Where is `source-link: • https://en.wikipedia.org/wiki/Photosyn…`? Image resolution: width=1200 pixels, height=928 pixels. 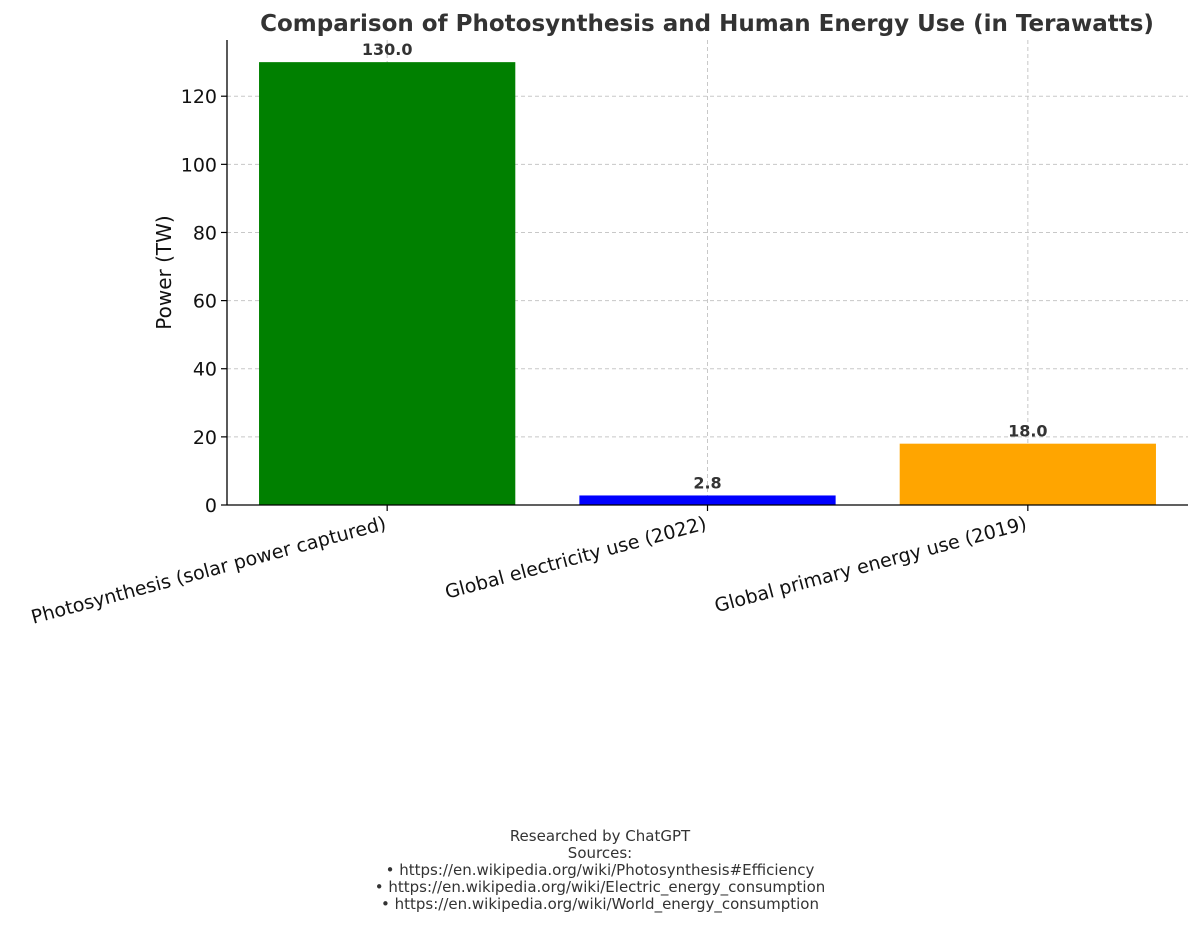
source-link: • https://en.wikipedia.org/wiki/Photosyn… is located at coordinates (600, 870).